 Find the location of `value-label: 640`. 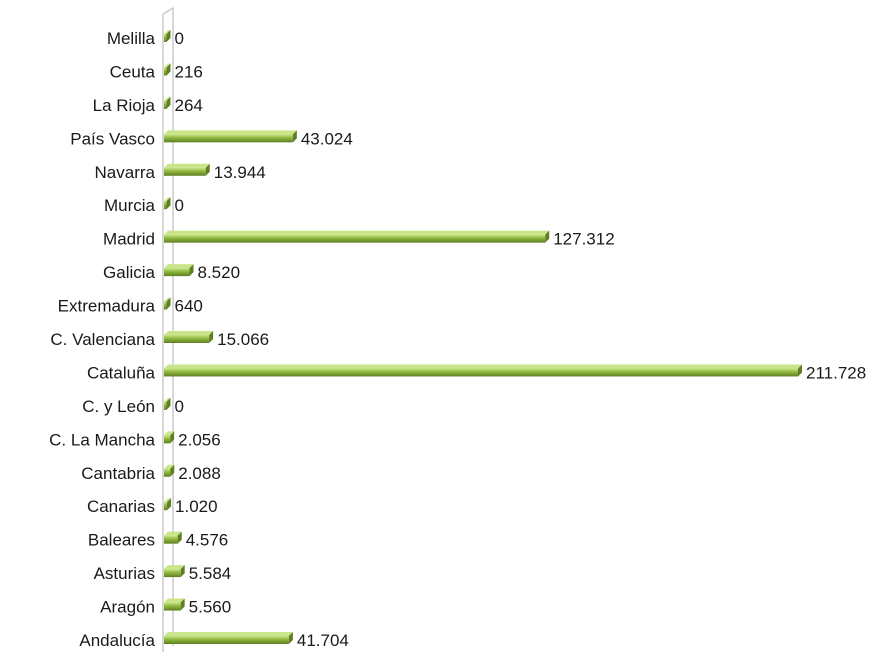

value-label: 640 is located at coordinates (189, 306).